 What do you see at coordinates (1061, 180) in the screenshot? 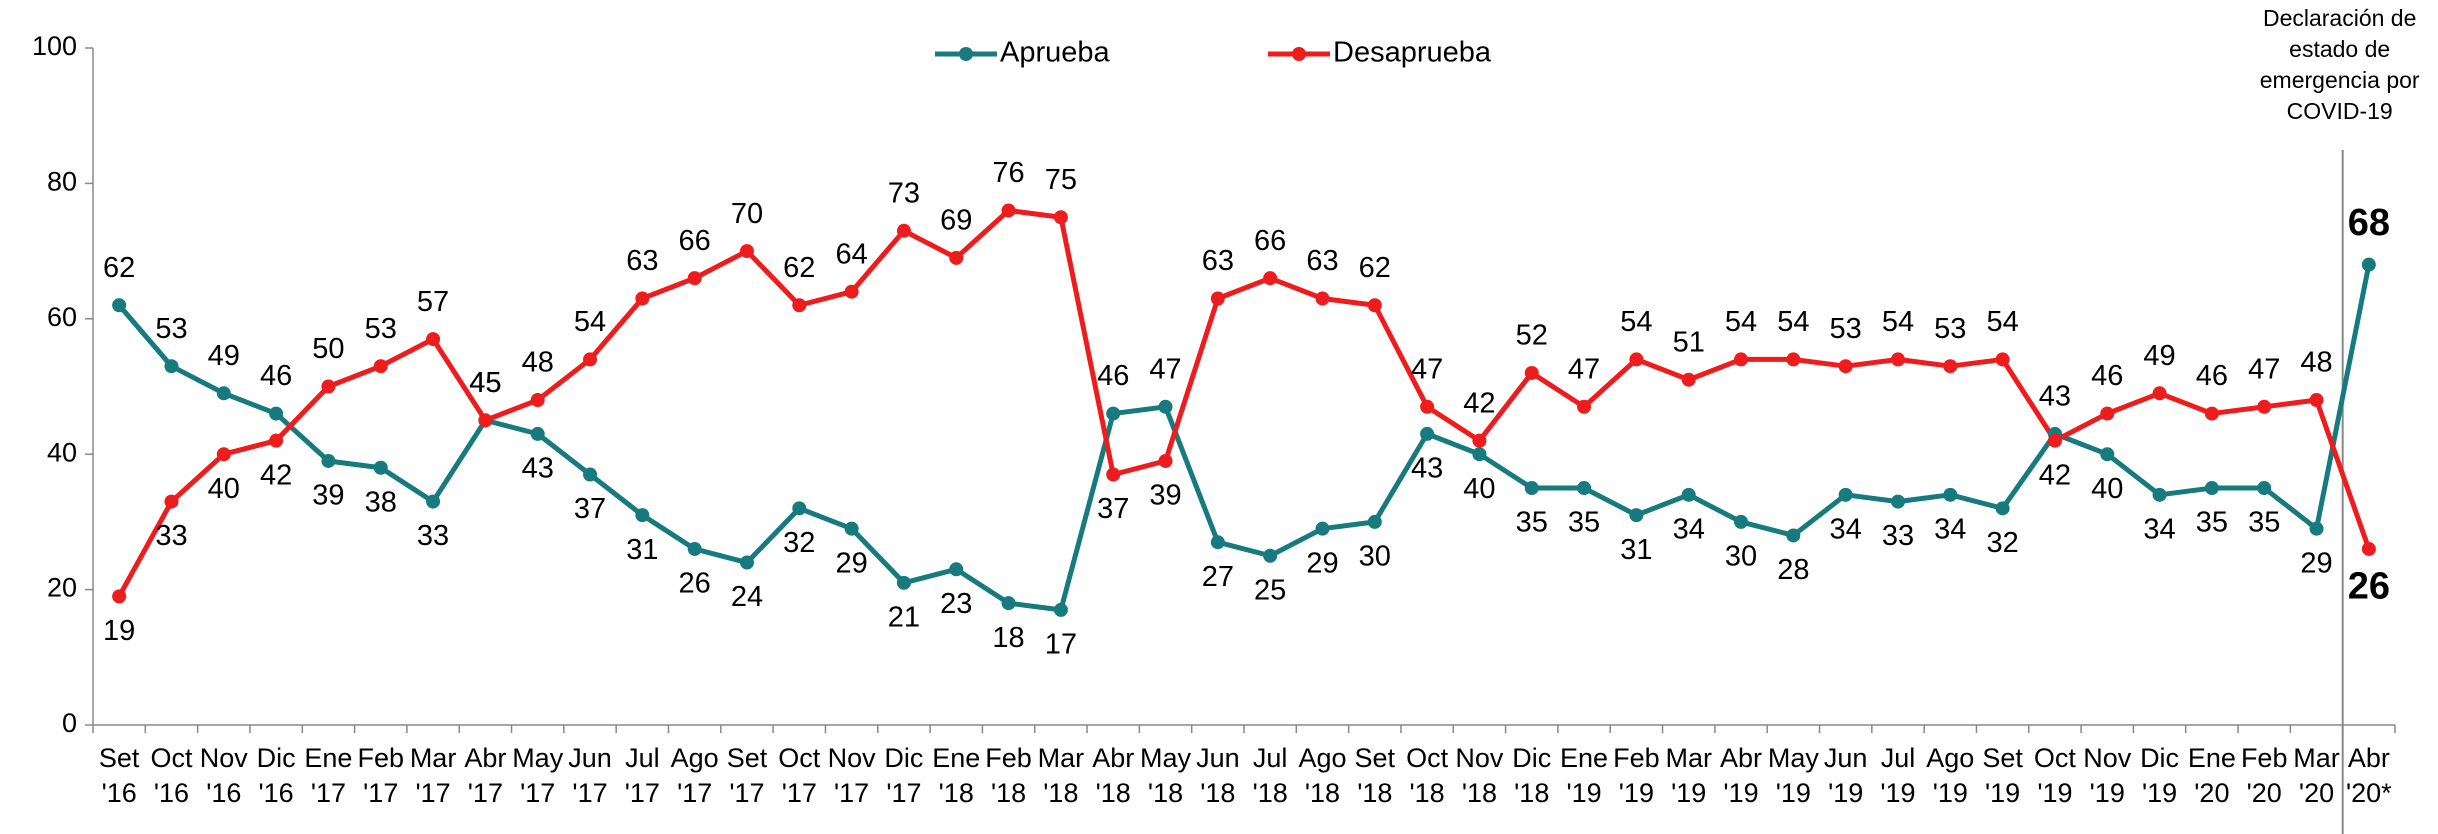
I see `data-label: 75` at bounding box center [1061, 180].